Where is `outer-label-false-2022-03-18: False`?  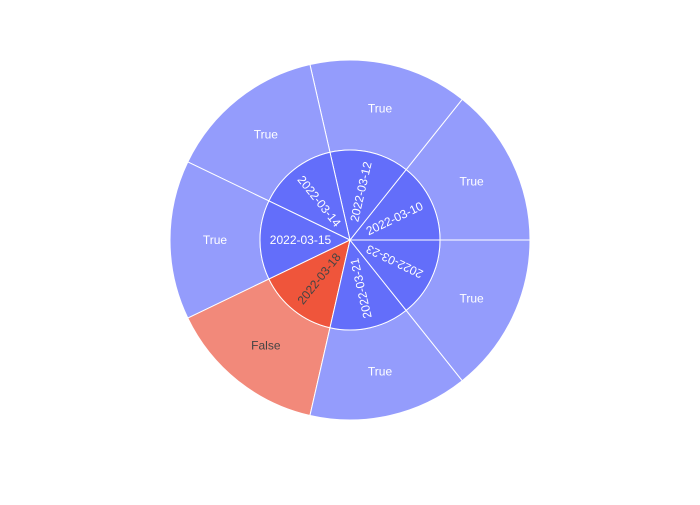 outer-label-false-2022-03-18: False is located at coordinates (266, 346).